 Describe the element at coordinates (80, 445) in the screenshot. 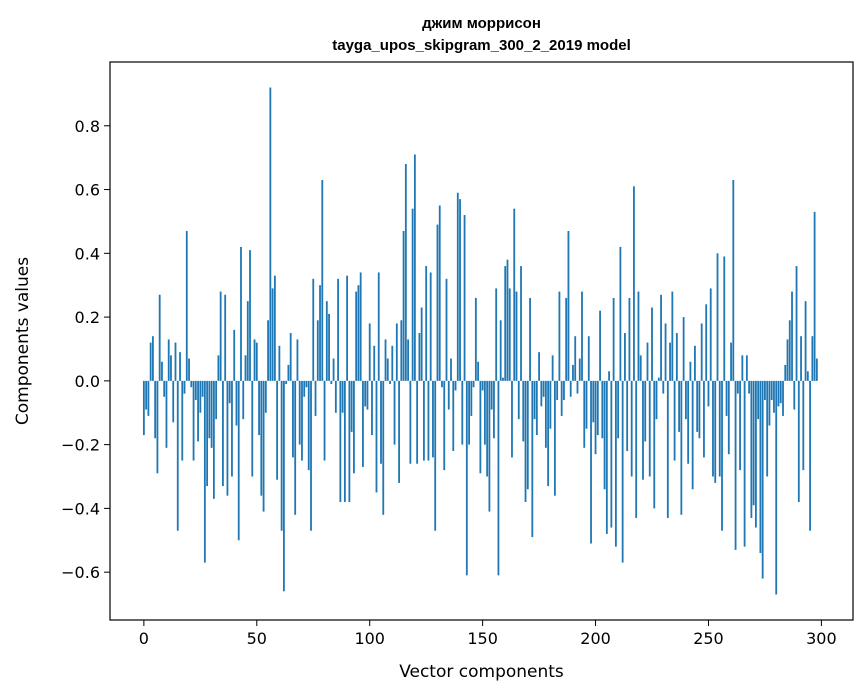

I see `y-tick-label: −0.2` at that location.